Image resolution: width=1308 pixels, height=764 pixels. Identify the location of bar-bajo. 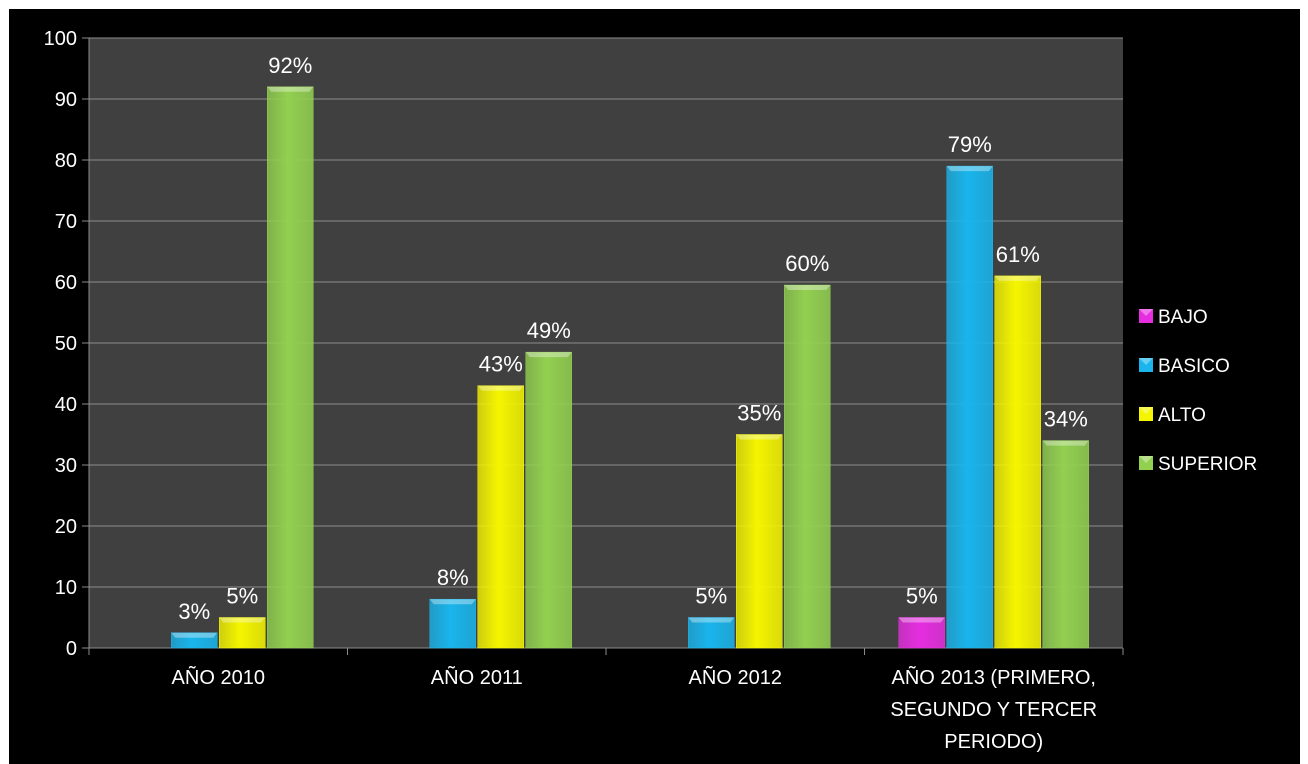
(921, 633).